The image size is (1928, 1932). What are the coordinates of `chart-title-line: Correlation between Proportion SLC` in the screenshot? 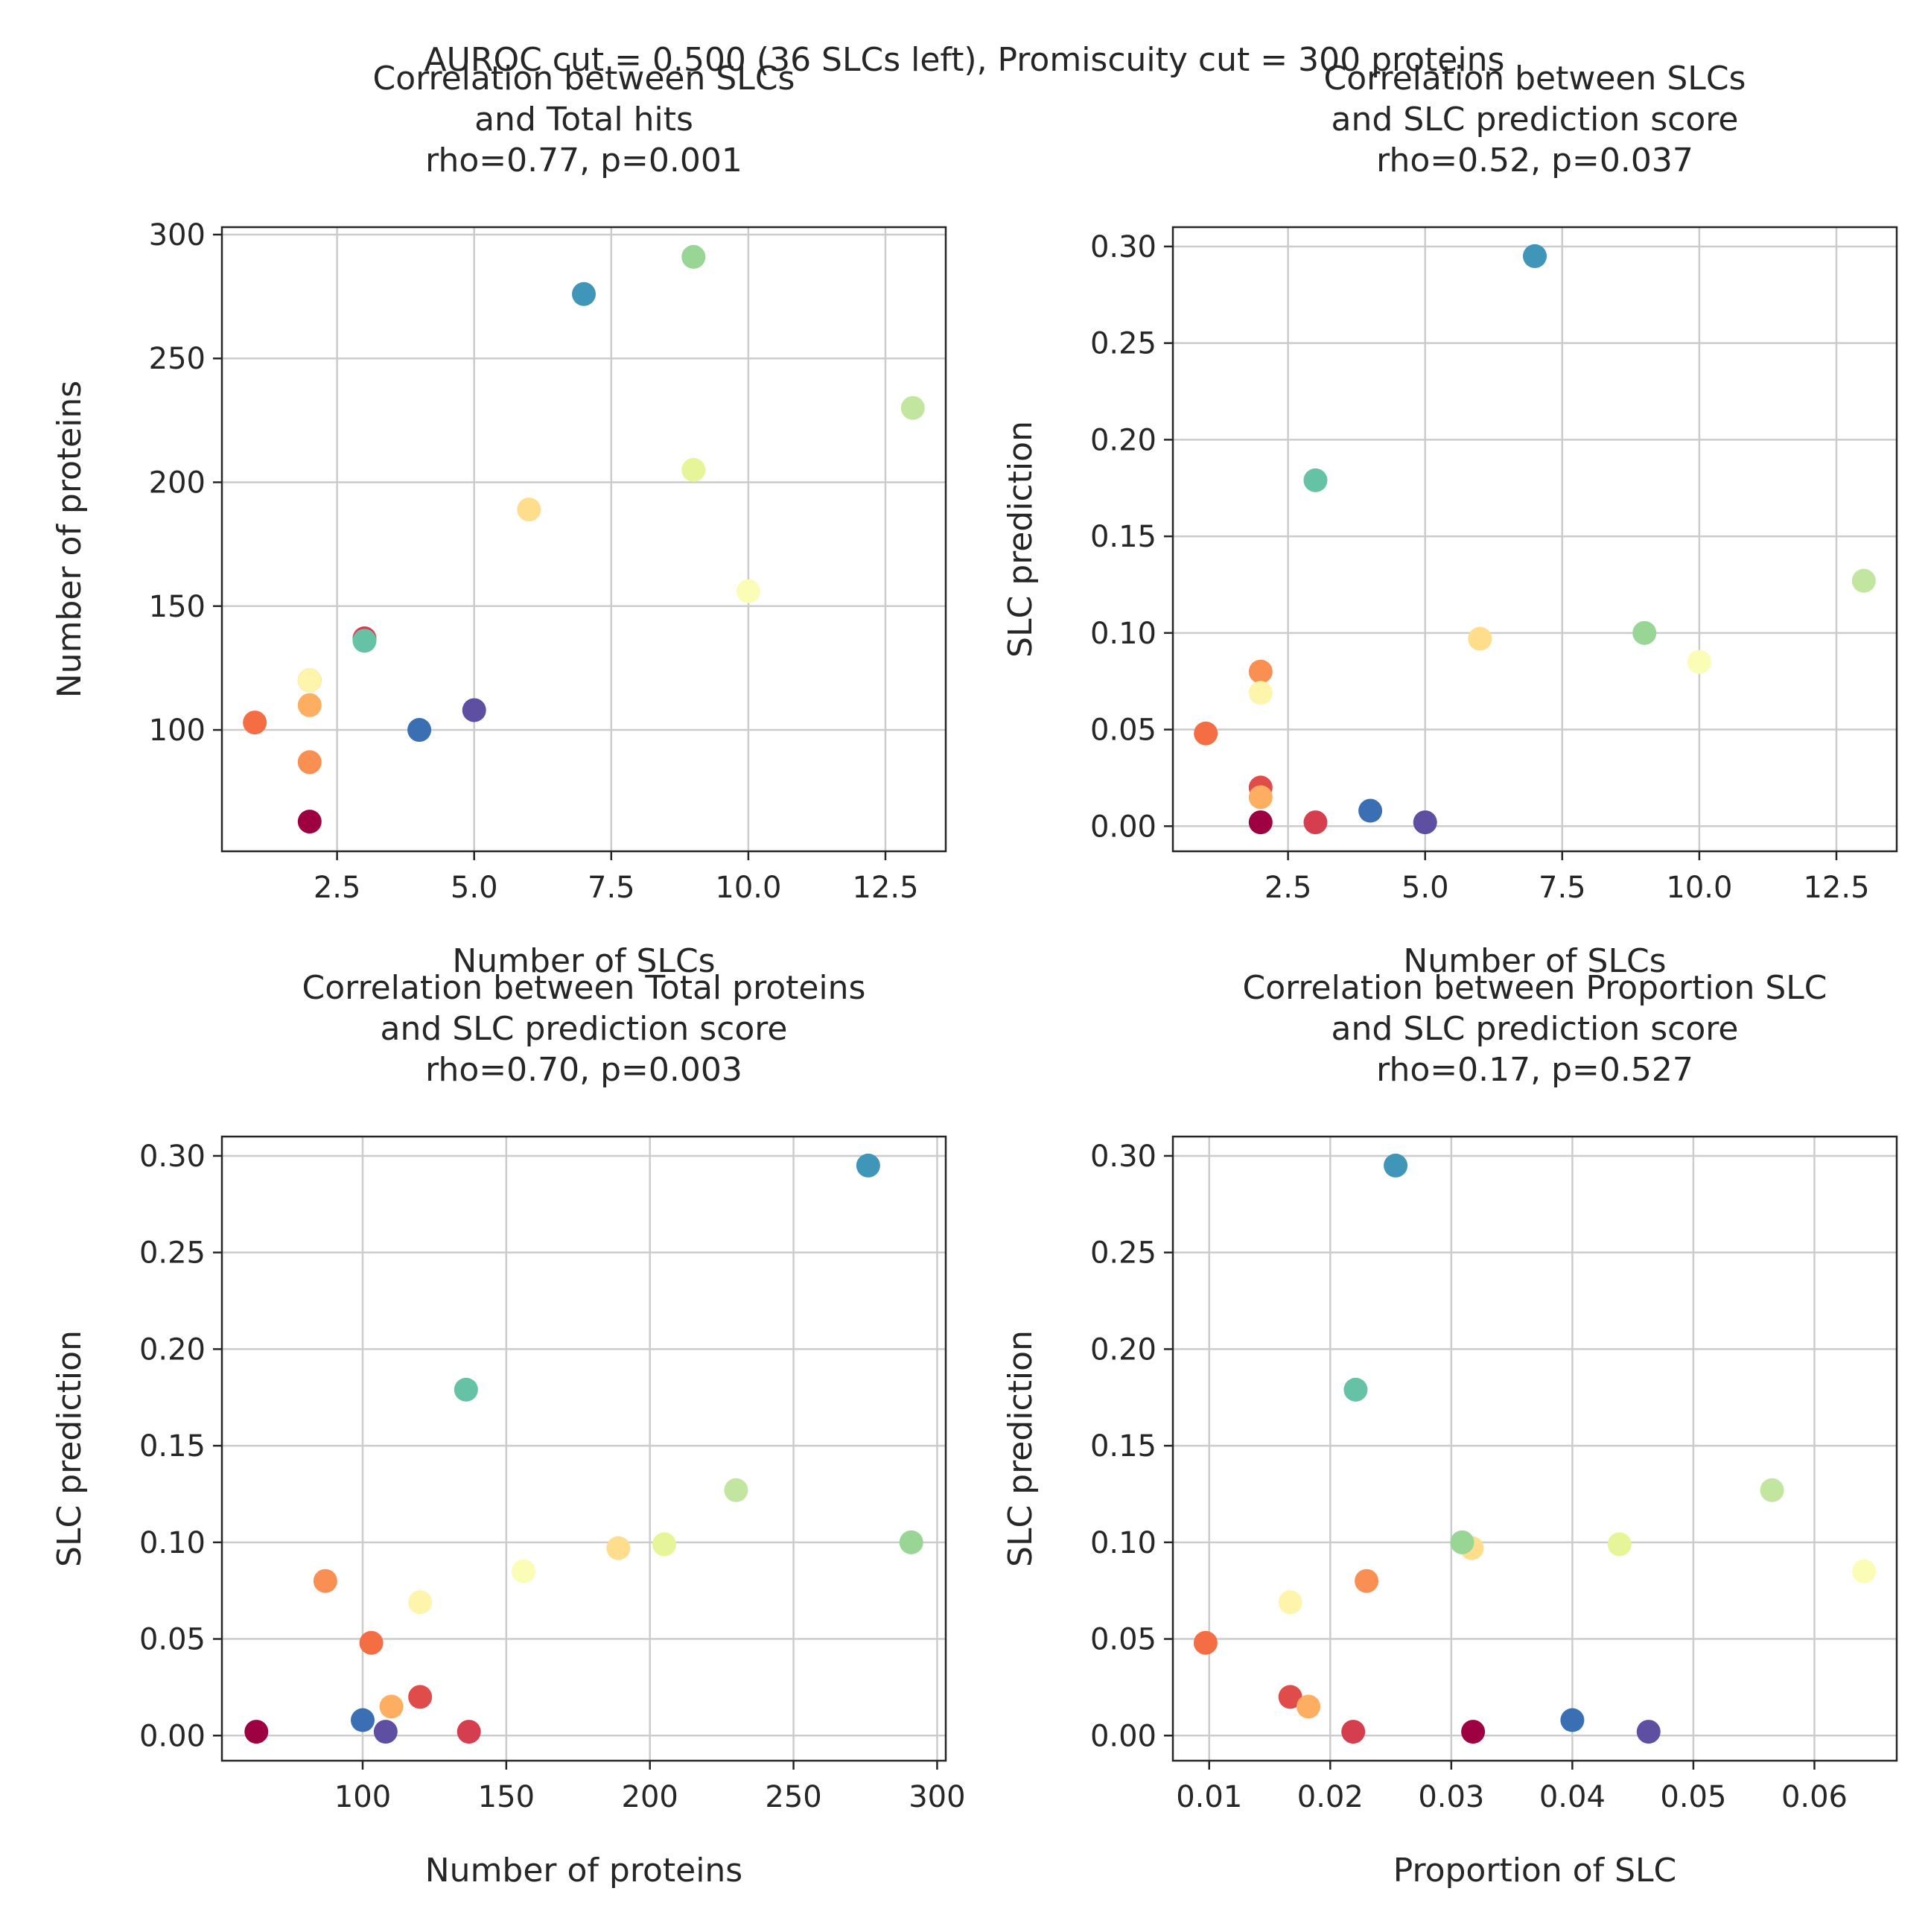 It's located at (1534, 988).